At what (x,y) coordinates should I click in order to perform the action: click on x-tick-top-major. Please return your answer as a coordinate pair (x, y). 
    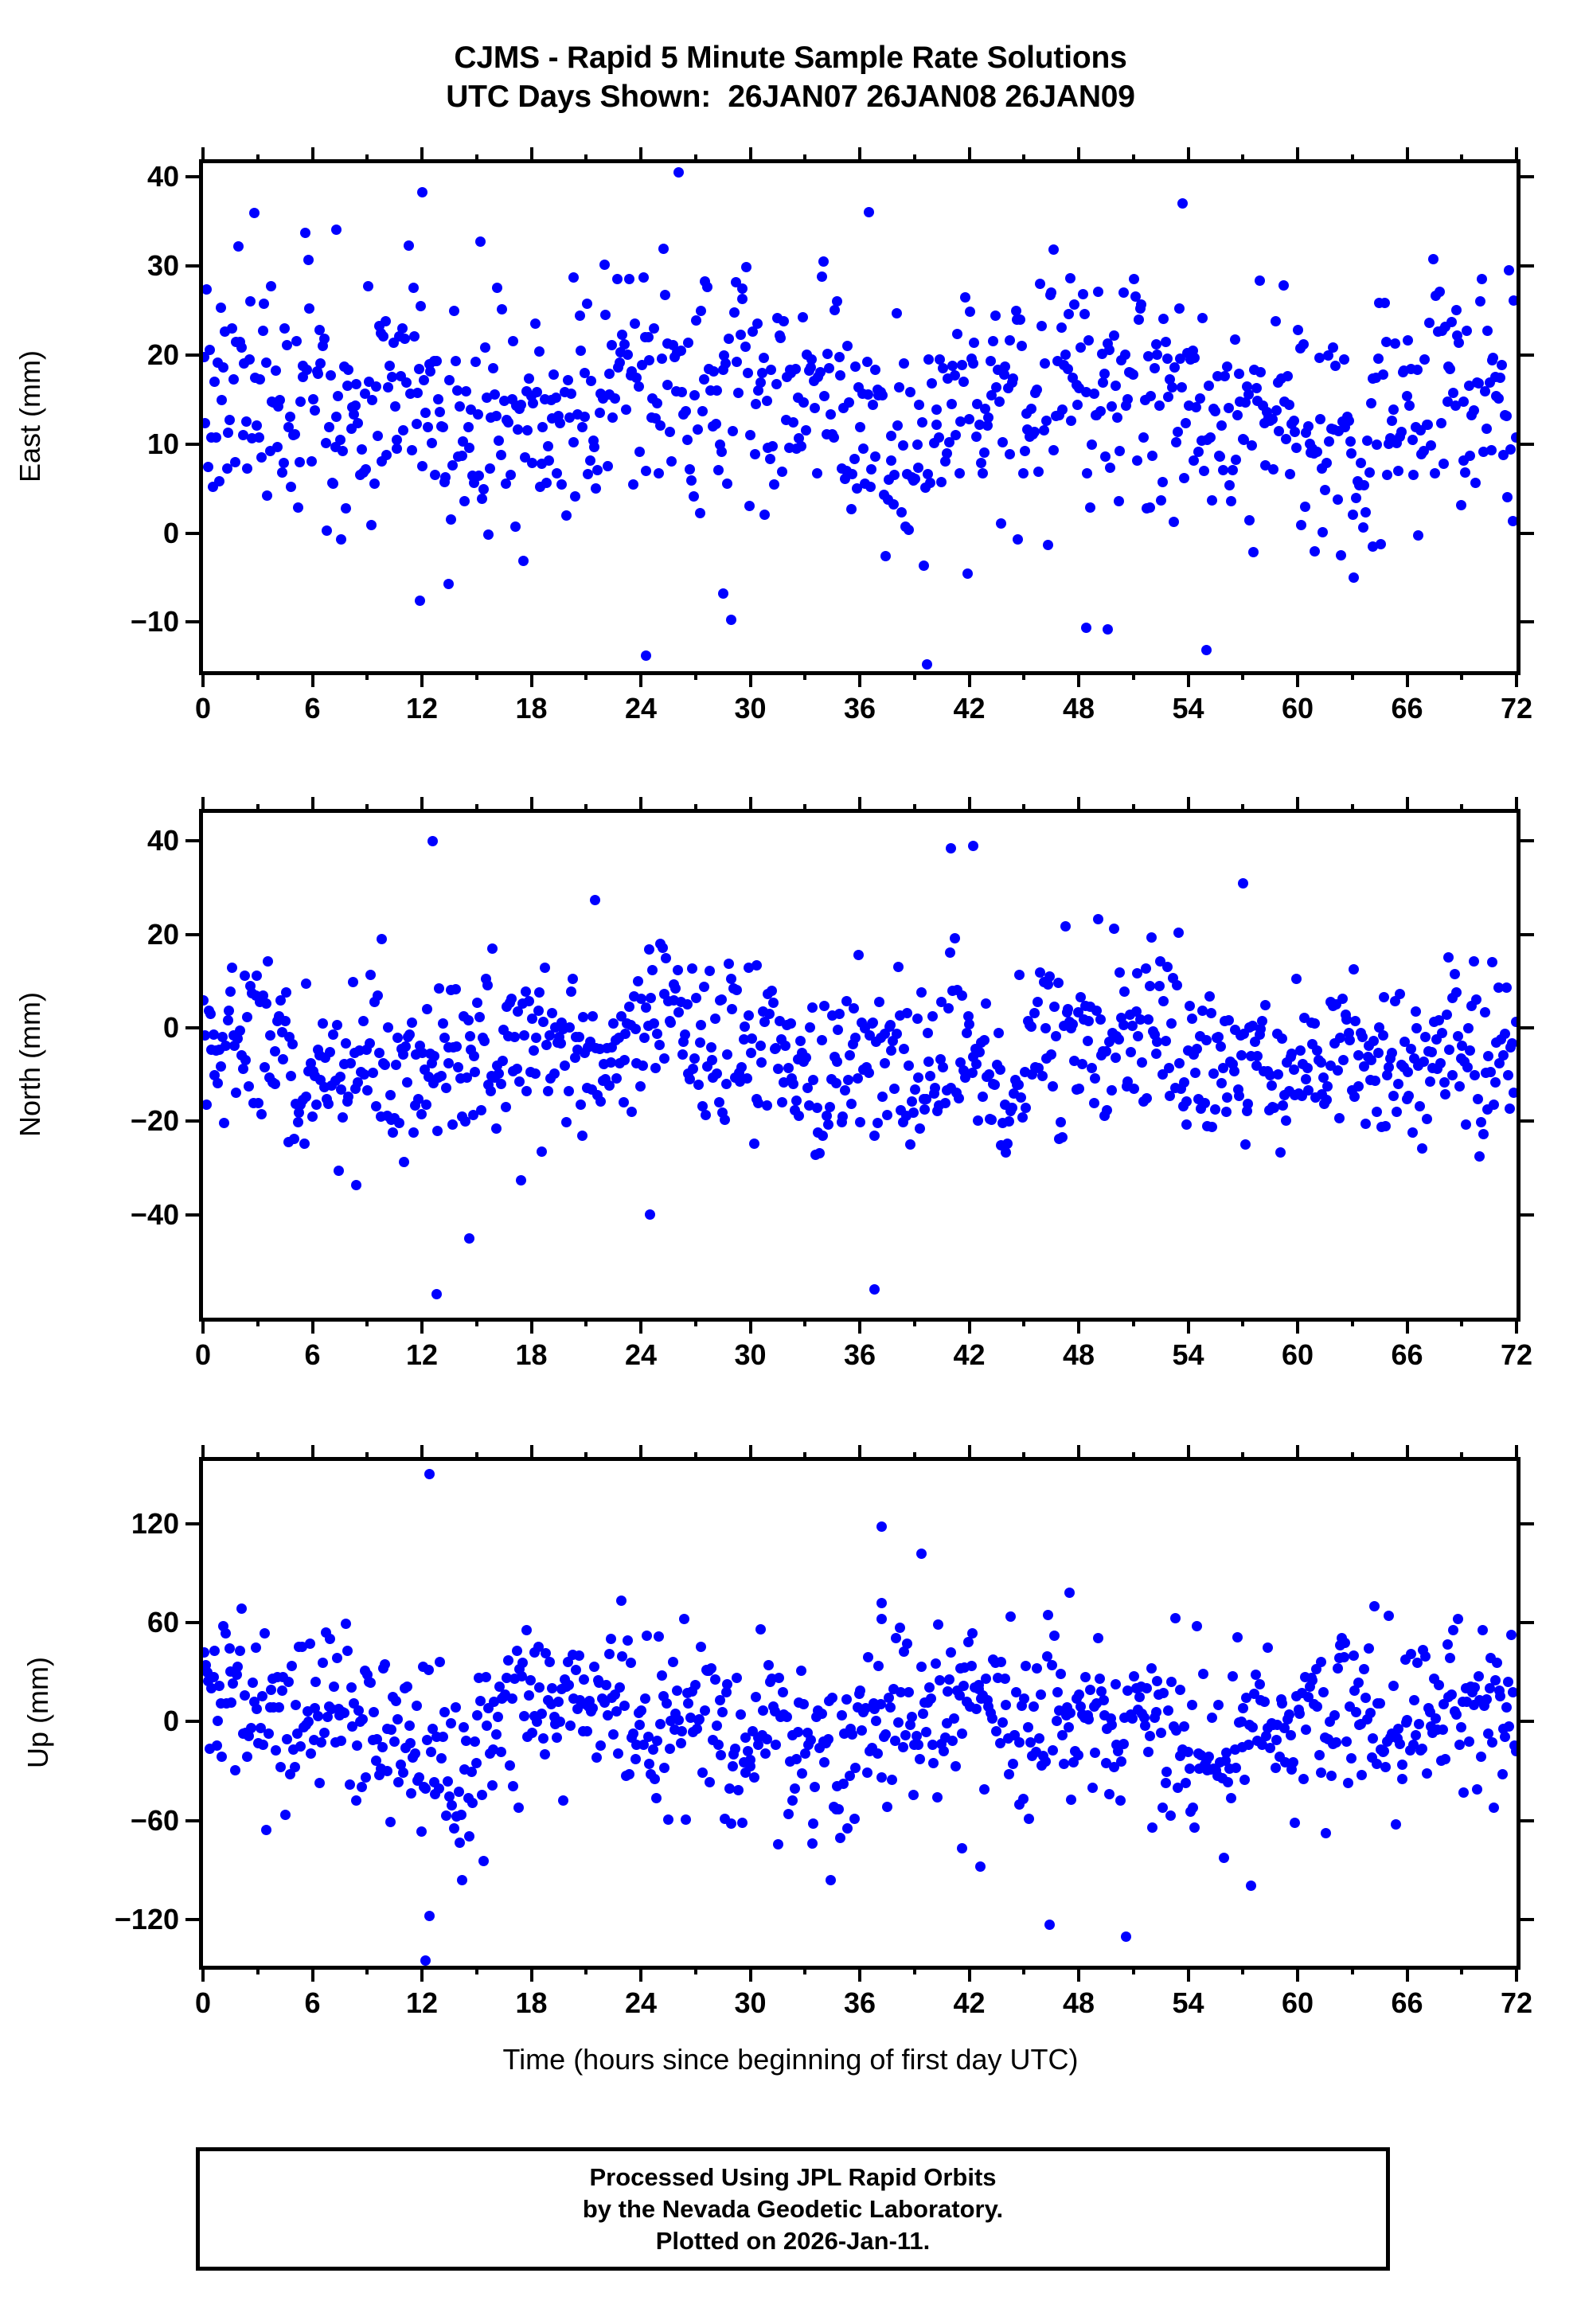
    Looking at the image, I should click on (1297, 1453).